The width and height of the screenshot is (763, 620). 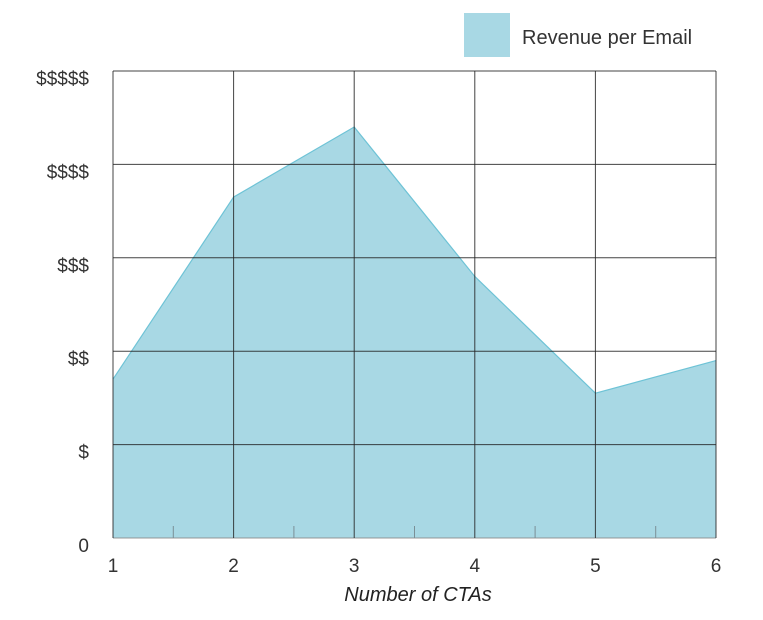 What do you see at coordinates (716, 566) in the screenshot?
I see `x-tick-label: 6` at bounding box center [716, 566].